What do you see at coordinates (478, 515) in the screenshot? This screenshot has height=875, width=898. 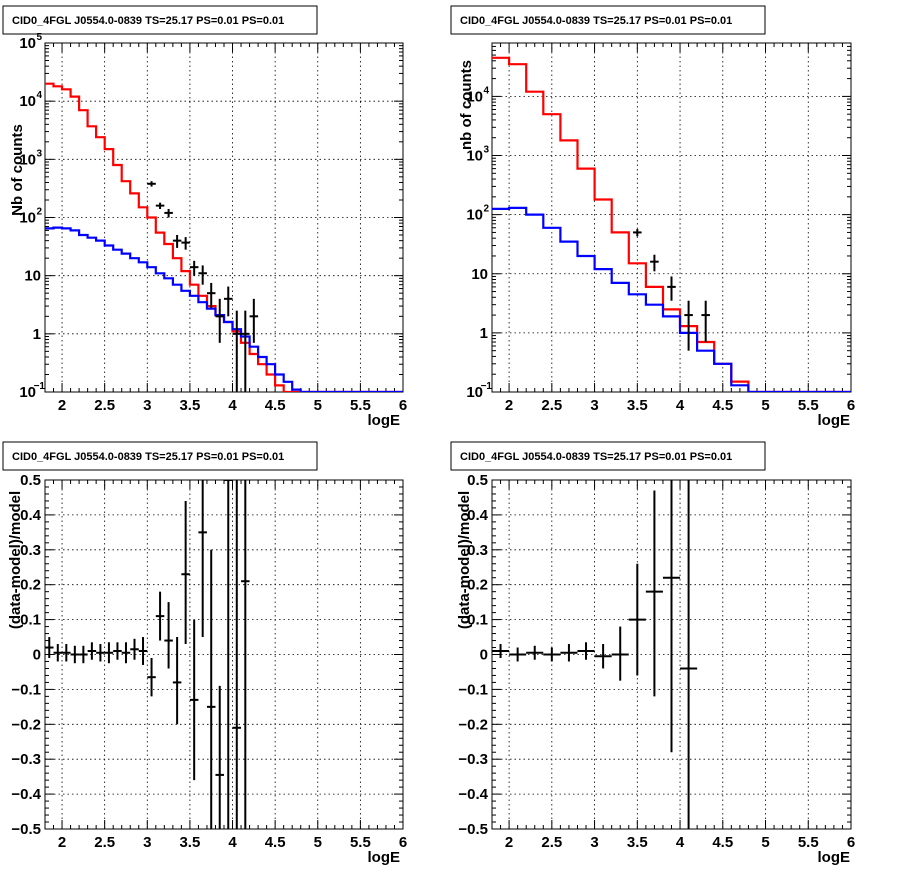 I see `y-tick-label: 0.4` at bounding box center [478, 515].